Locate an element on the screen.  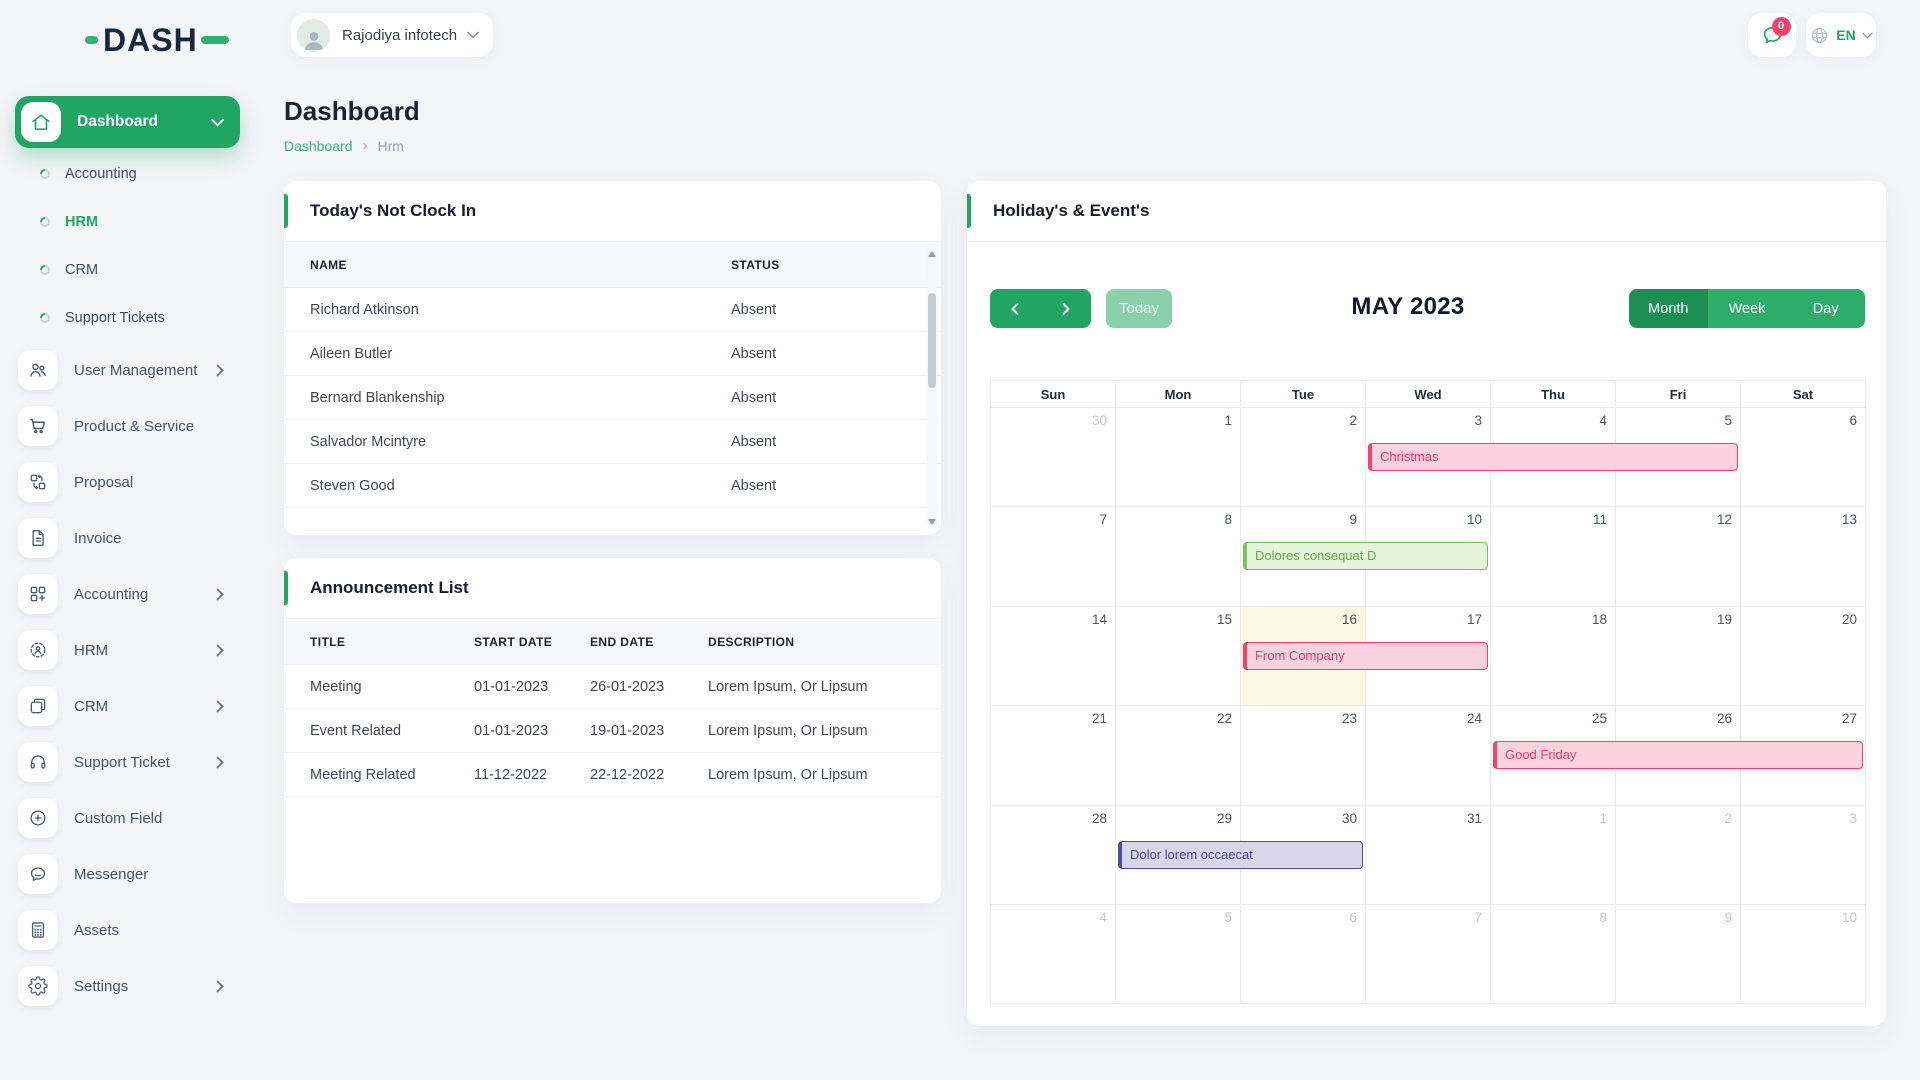
vertical-scrollbar is located at coordinates (932, 388).